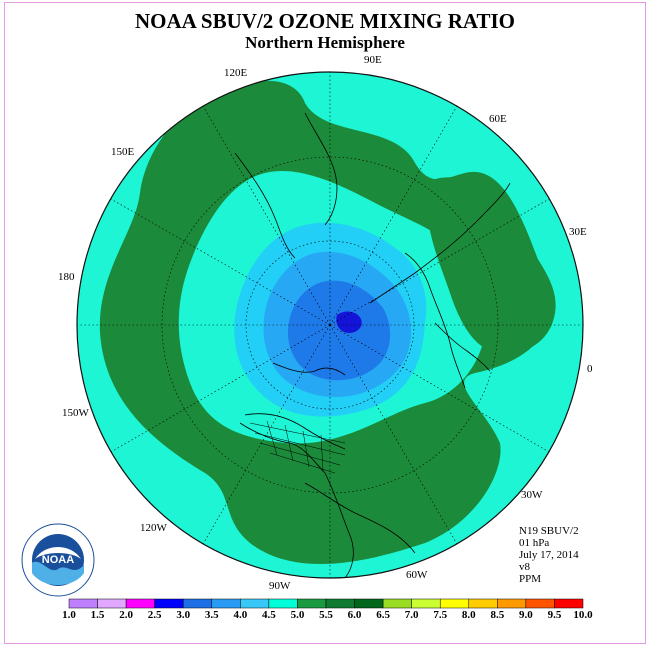  What do you see at coordinates (325, 42) in the screenshot?
I see `page-subtitle: Northern Hemisphere` at bounding box center [325, 42].